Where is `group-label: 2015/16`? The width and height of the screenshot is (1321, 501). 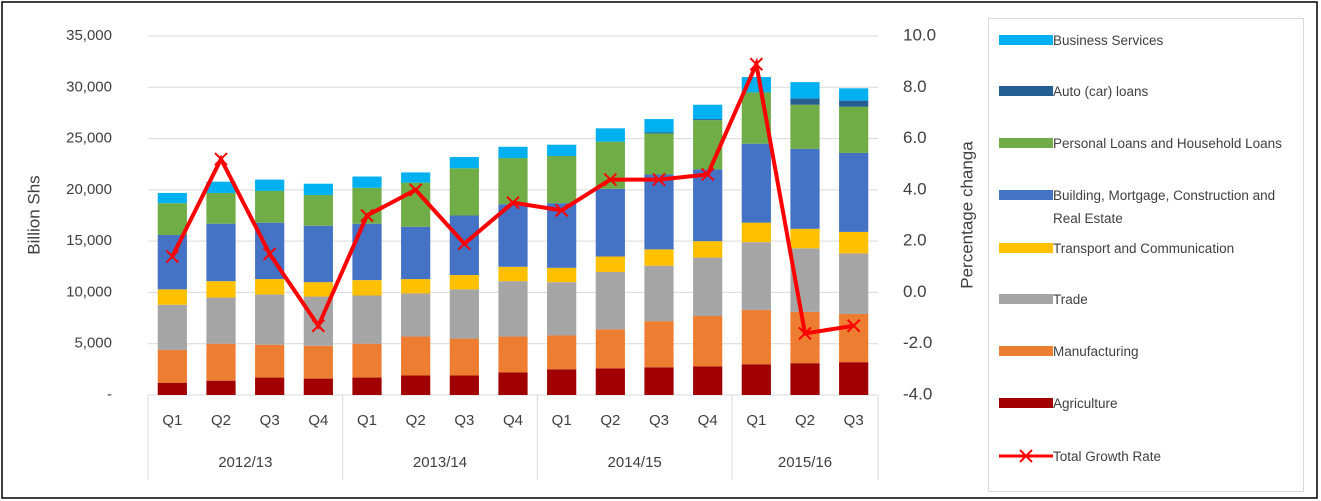 group-label: 2015/16 is located at coordinates (805, 462).